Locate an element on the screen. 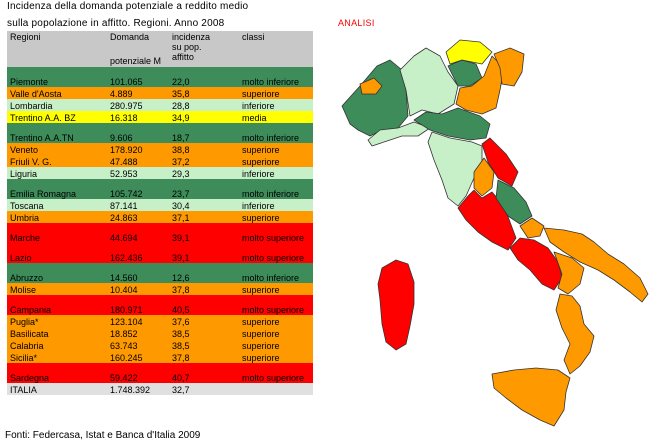 This screenshot has width=666, height=442. cell-region: Toscana is located at coordinates (27, 206).